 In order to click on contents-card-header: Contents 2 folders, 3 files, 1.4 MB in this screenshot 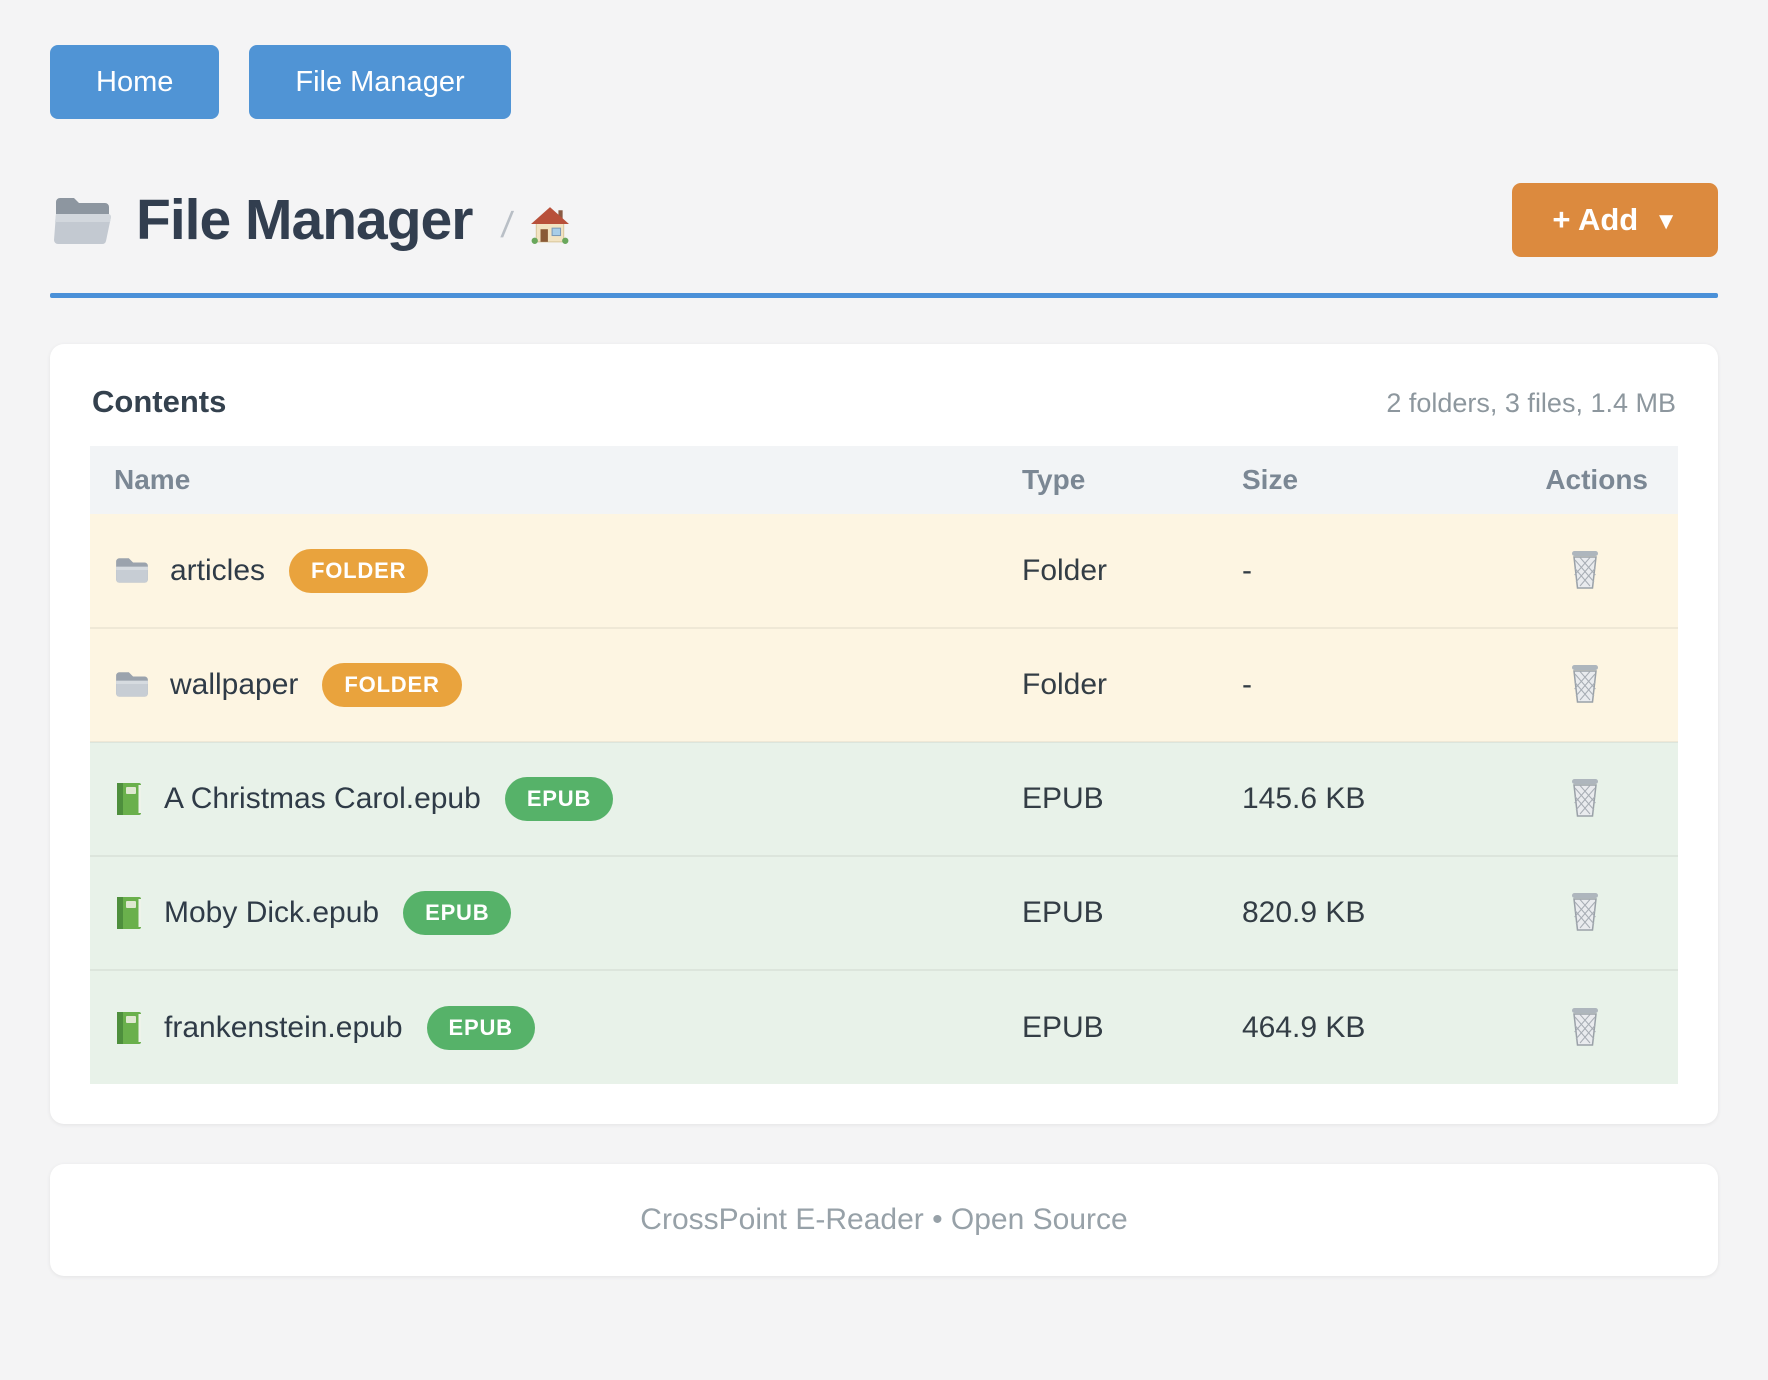, I will do `click(884, 415)`.